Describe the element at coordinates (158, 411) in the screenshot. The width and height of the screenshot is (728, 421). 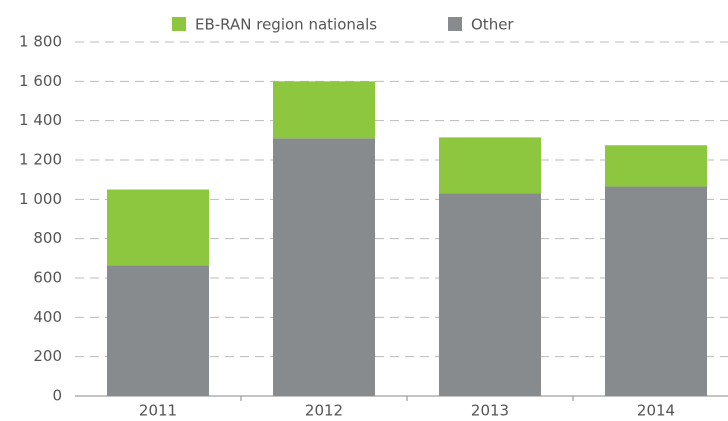
I see `x-tick-label: 2011` at that location.